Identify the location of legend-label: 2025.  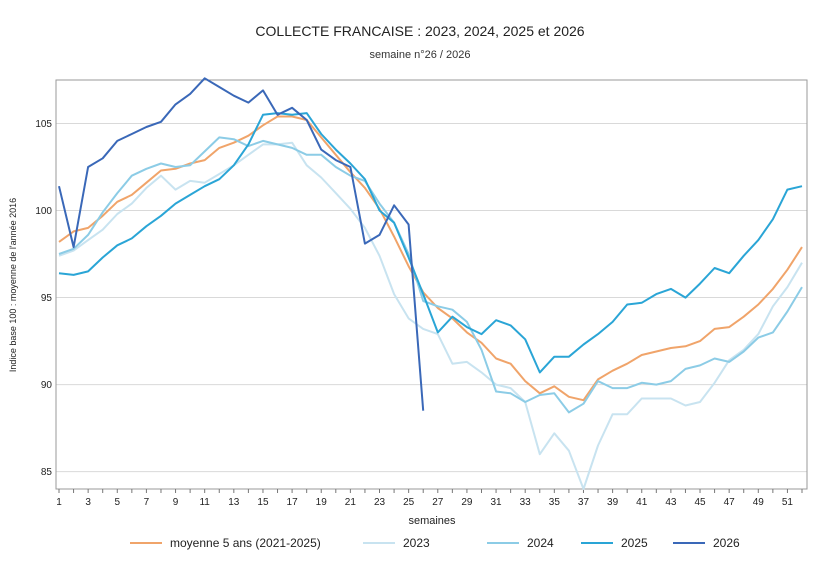
(634, 543).